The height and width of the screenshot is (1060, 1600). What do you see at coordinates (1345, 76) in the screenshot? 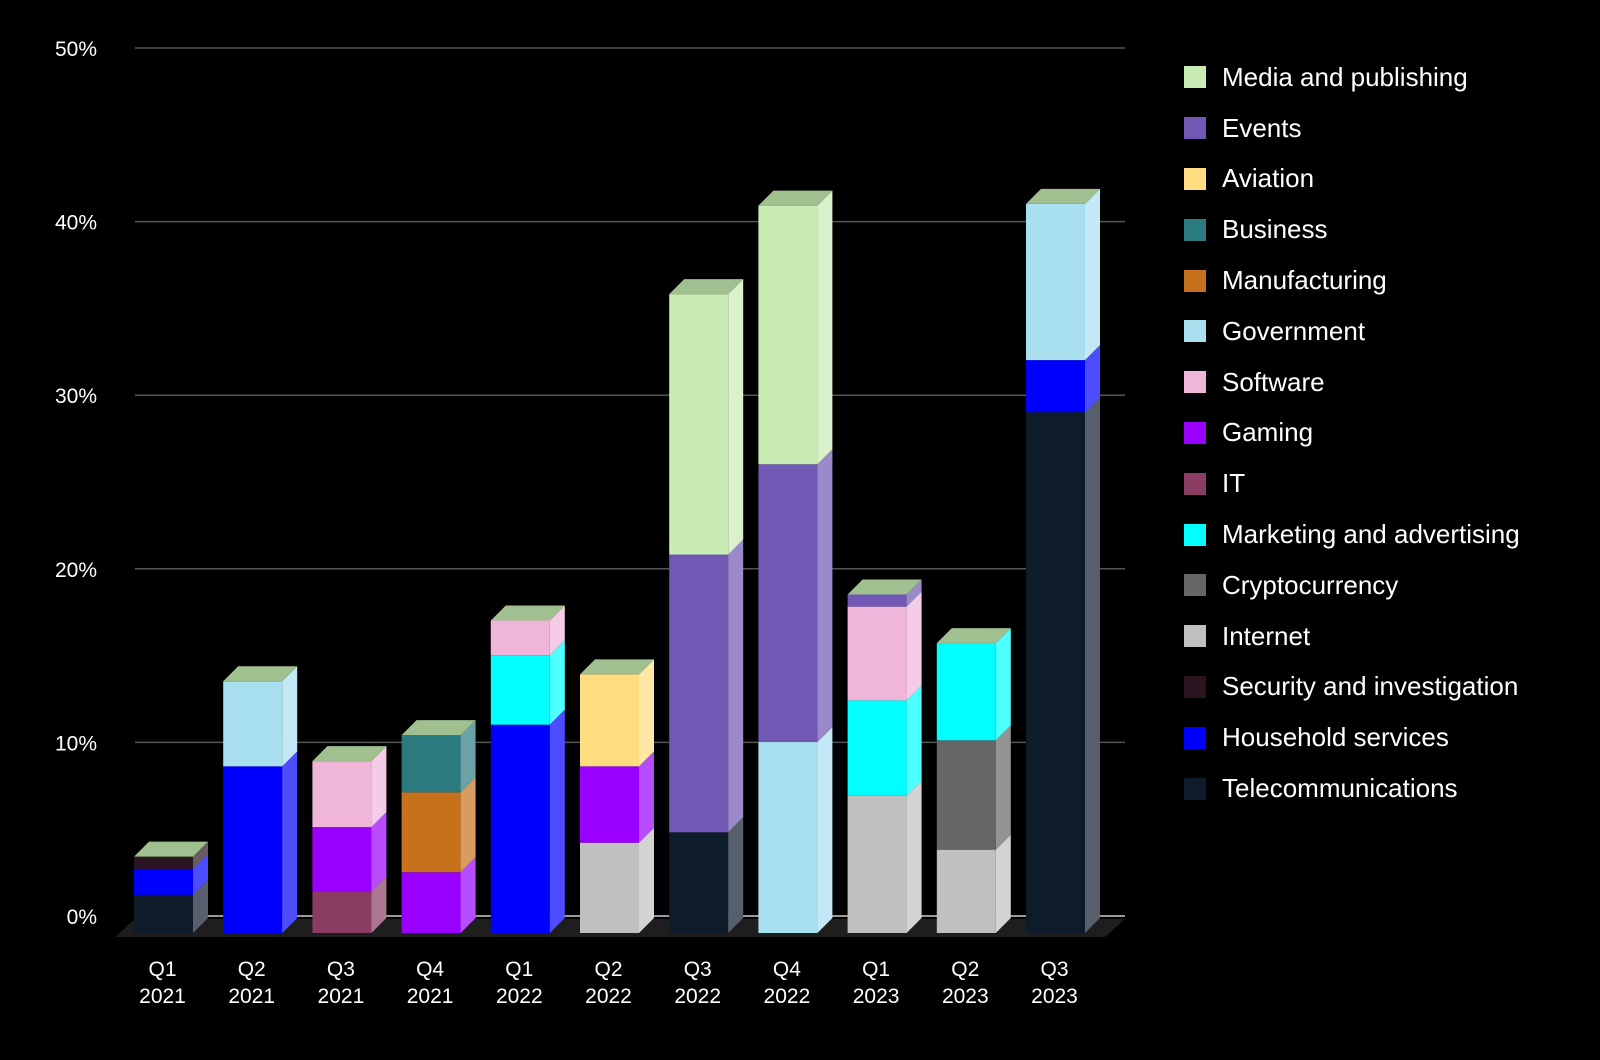
I see `legend-label: Media and publishing` at bounding box center [1345, 76].